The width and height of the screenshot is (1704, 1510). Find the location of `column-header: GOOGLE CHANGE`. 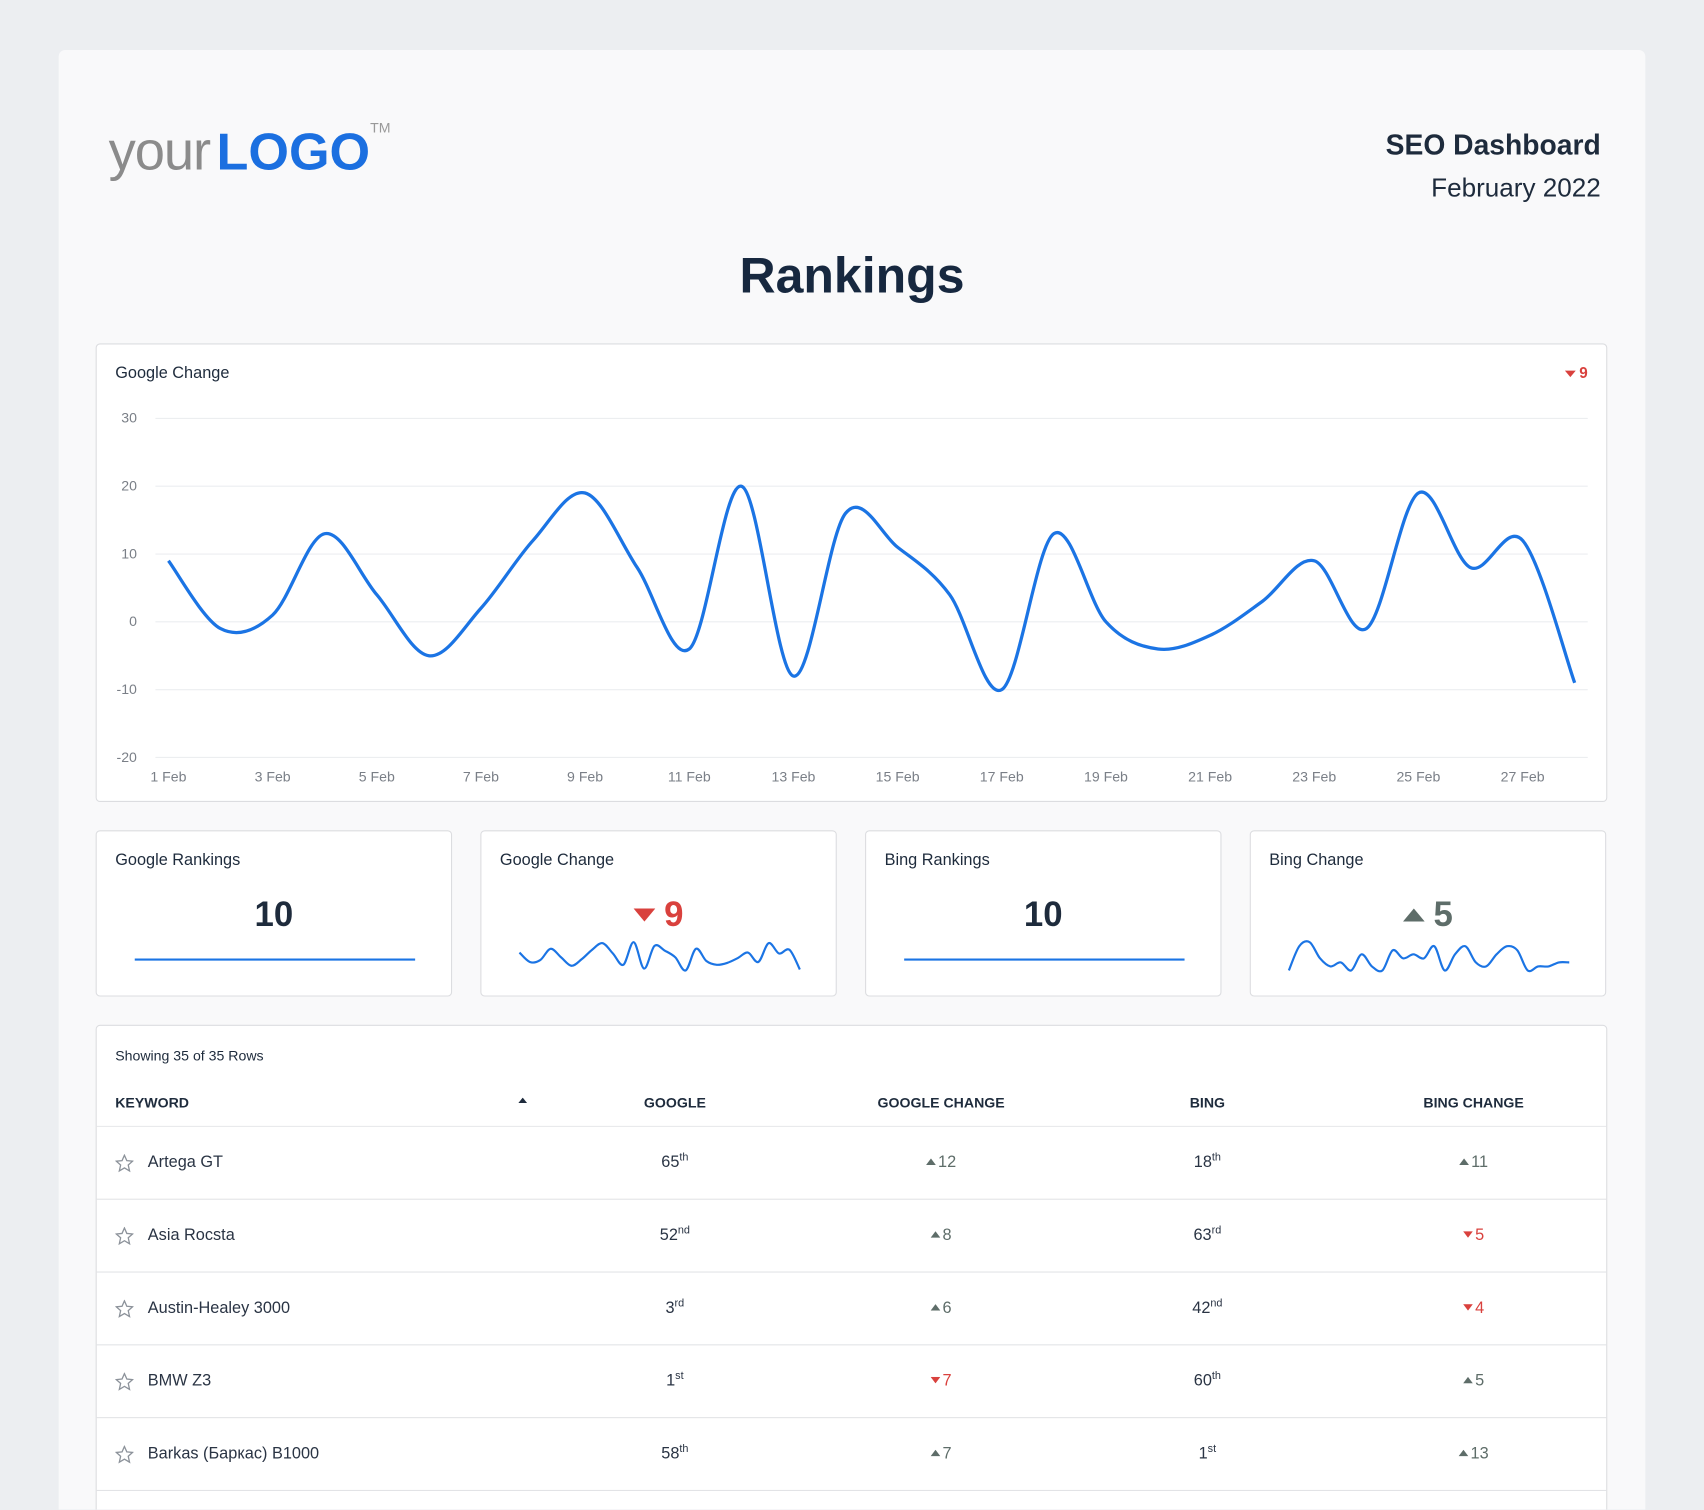

column-header: GOOGLE CHANGE is located at coordinates (941, 1102).